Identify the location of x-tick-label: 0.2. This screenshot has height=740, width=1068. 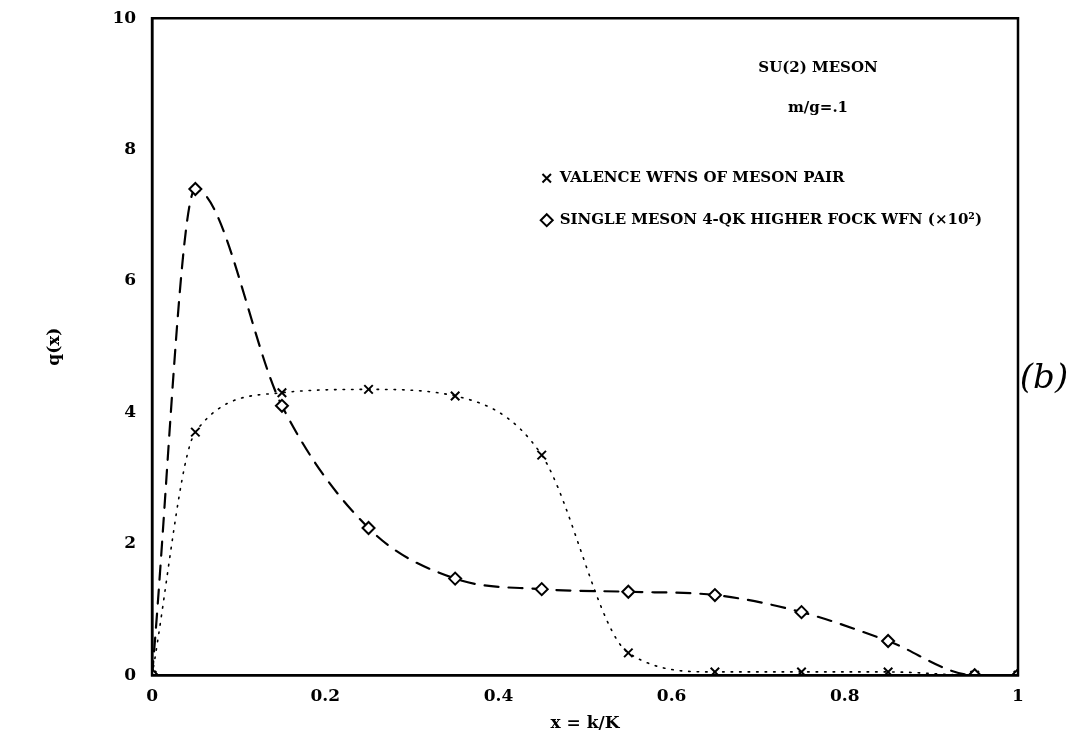
(325, 694).